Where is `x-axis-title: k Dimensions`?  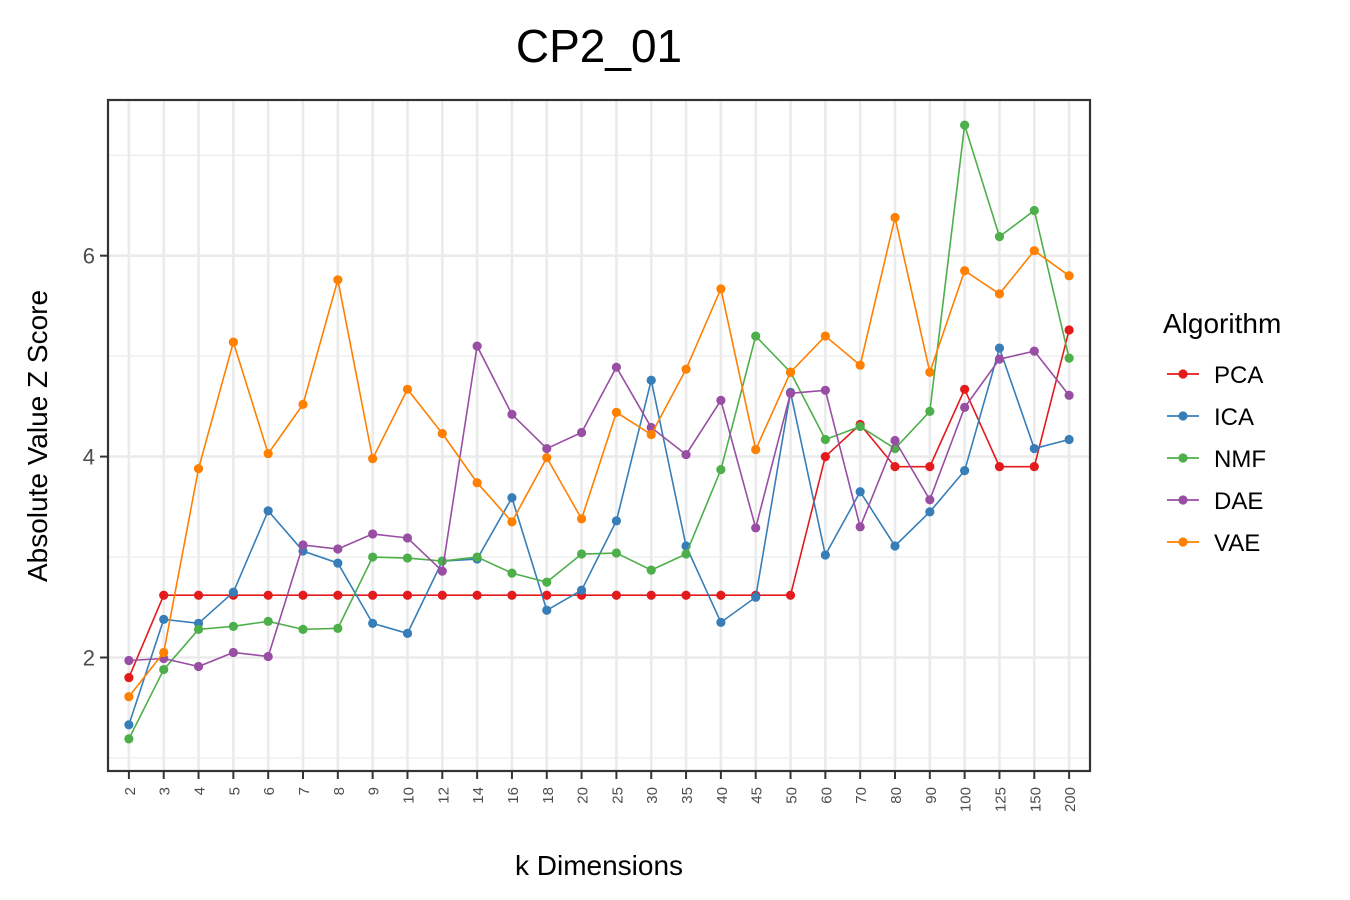
x-axis-title: k Dimensions is located at coordinates (599, 865).